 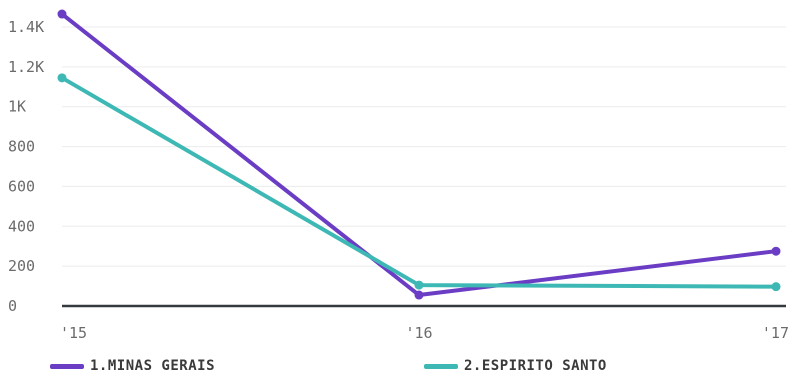 I want to click on x-tick-label: '15, so click(x=73, y=333).